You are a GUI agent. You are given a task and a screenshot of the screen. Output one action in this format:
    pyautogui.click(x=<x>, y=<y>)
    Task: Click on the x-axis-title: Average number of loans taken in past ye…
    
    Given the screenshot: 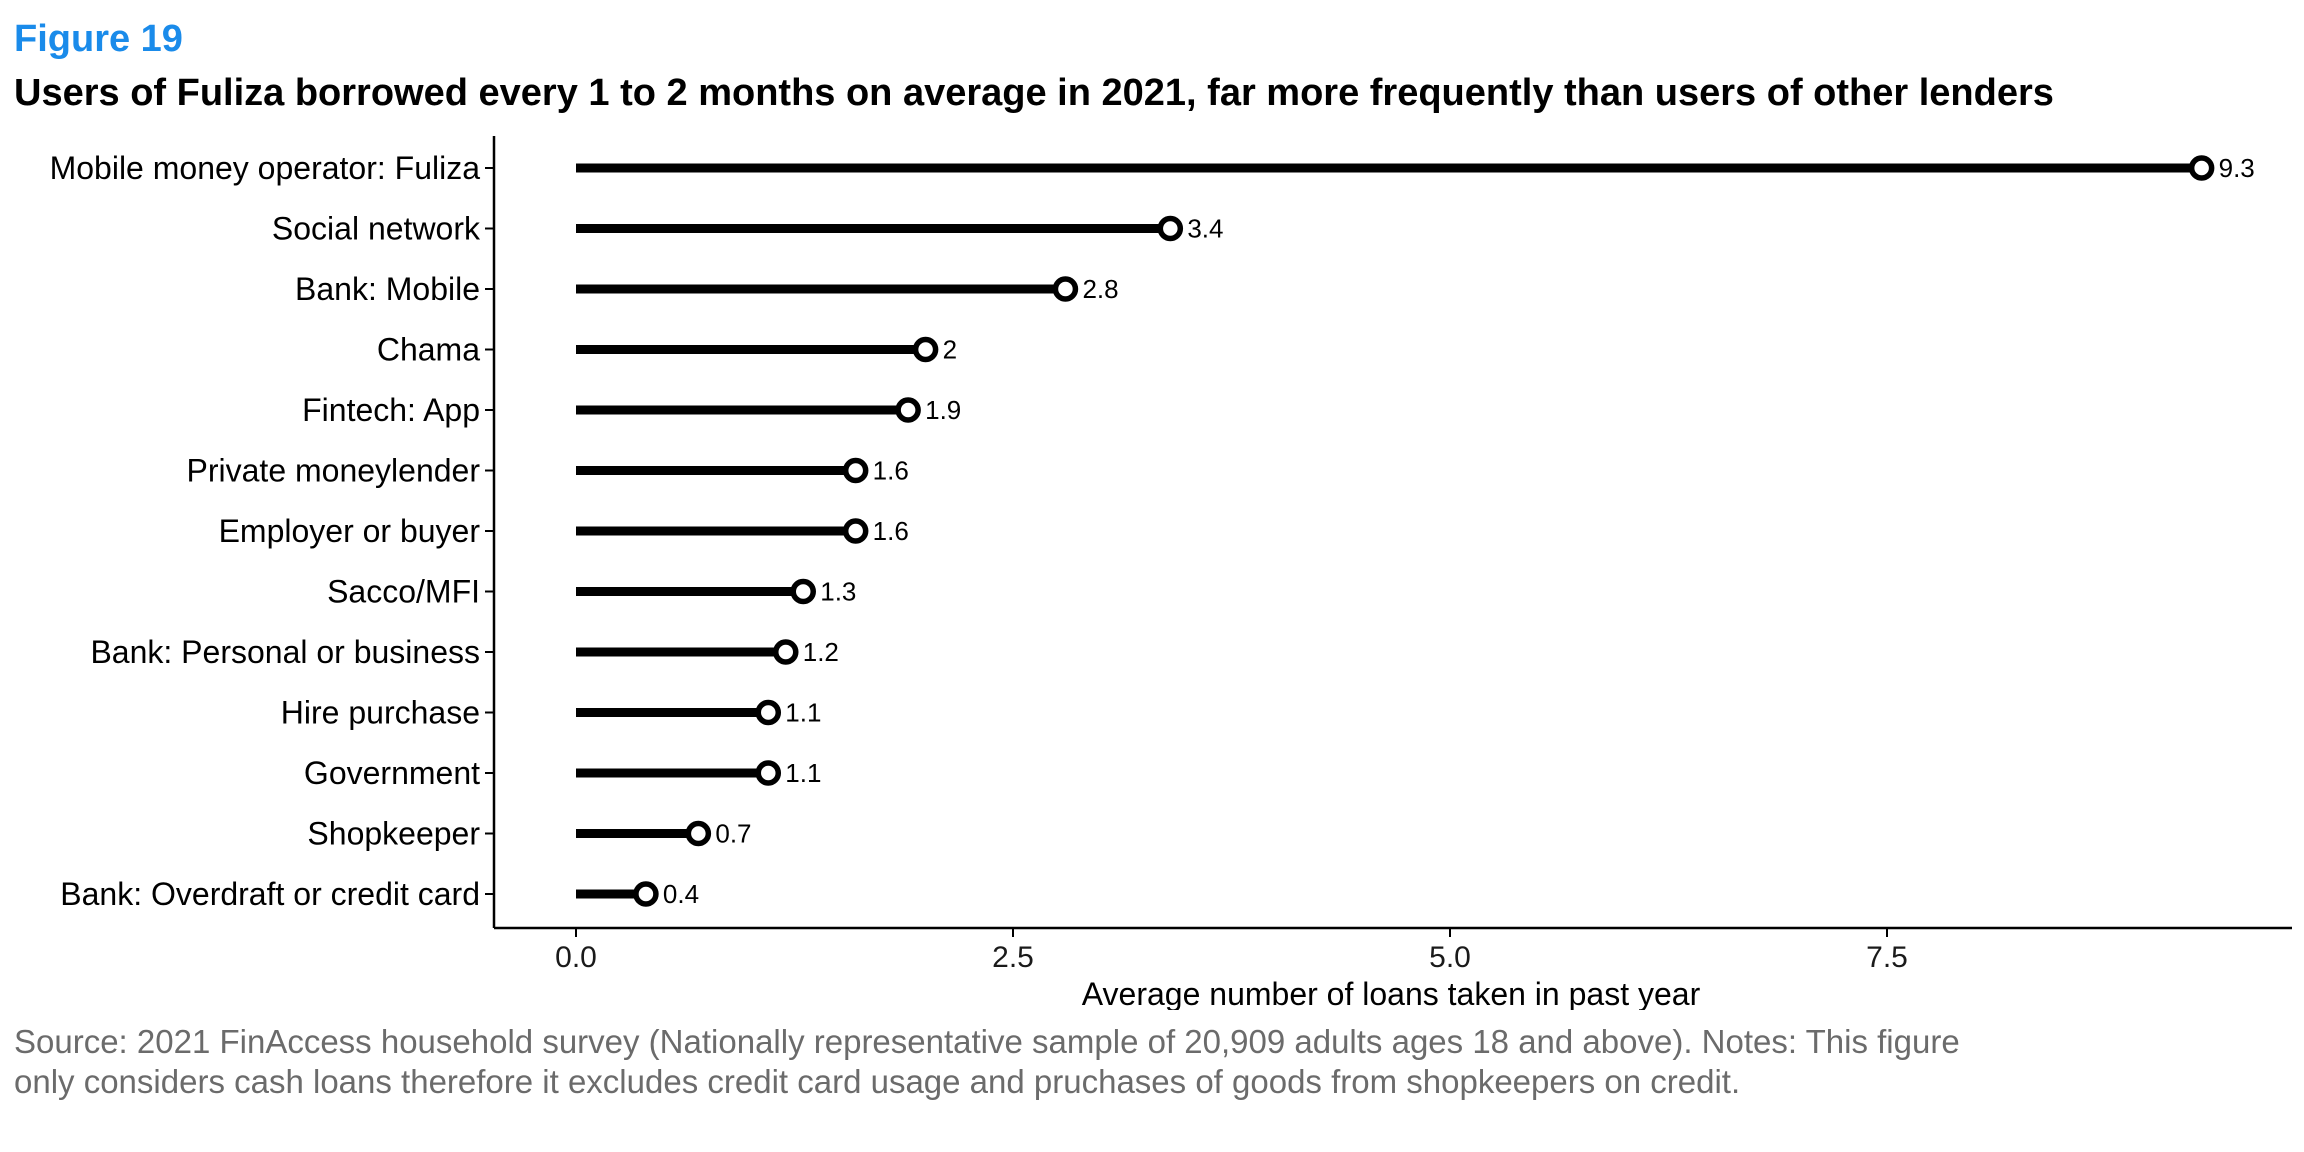 What is the action you would take?
    pyautogui.click(x=1391, y=993)
    